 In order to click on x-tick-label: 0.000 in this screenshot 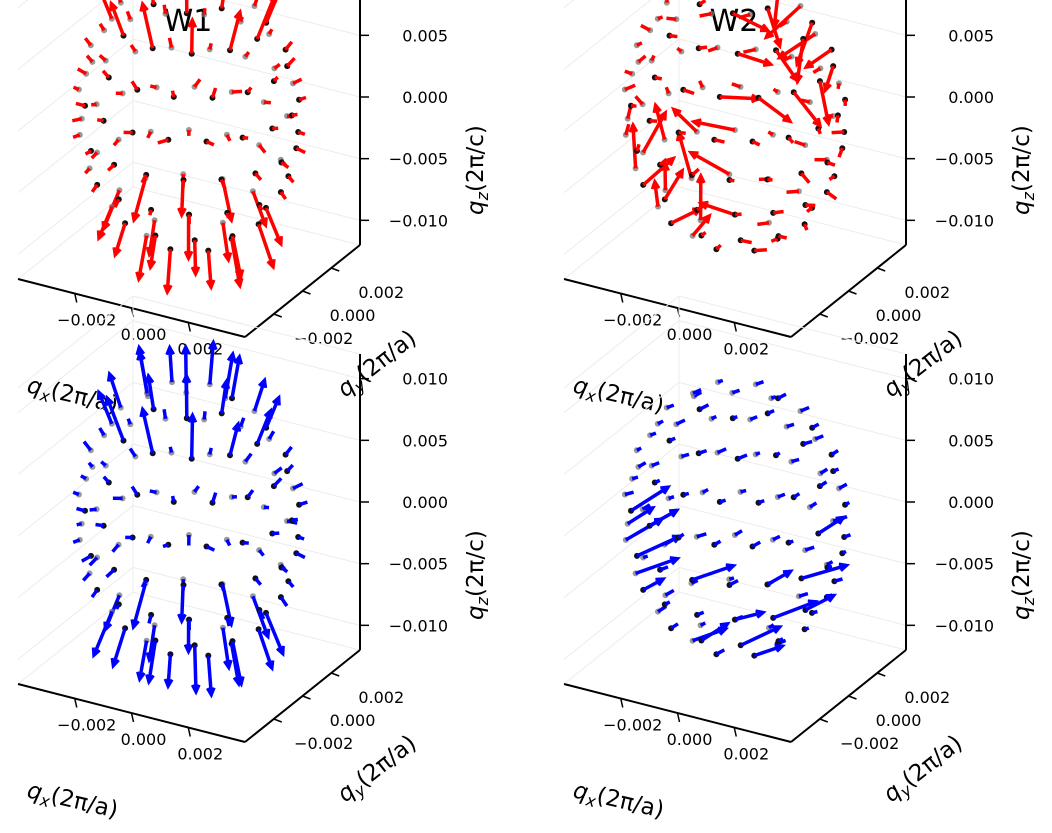, I will do `click(144, 739)`.